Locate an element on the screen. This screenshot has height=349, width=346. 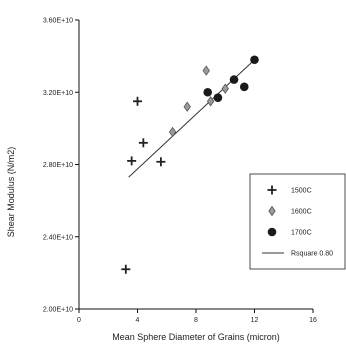
y-tick-label: 3.20E+10 is located at coordinates (58, 93).